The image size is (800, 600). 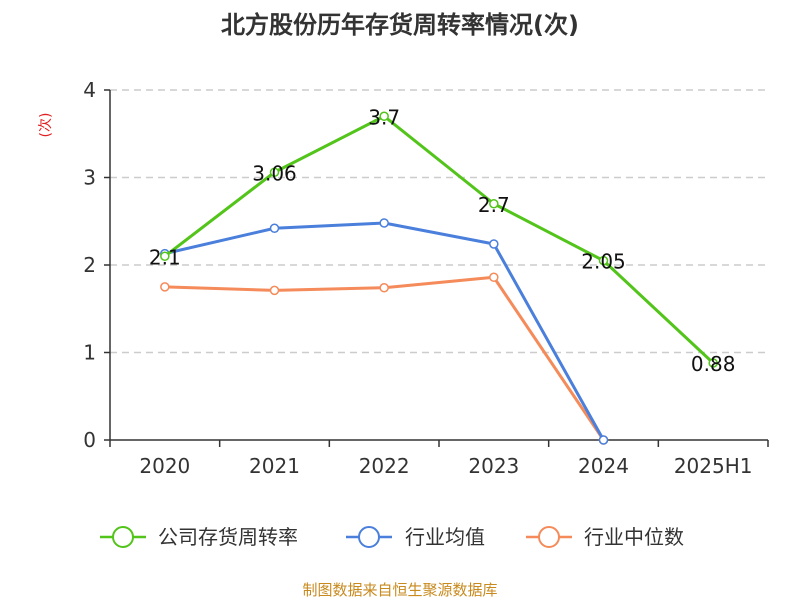 What do you see at coordinates (384, 466) in the screenshot?
I see `x-tick-label-2022: 2022` at bounding box center [384, 466].